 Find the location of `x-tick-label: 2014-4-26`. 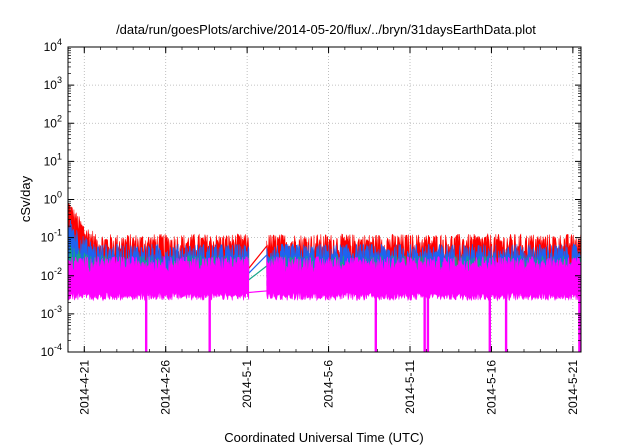

x-tick-label: 2014-4-26 is located at coordinates (166, 387).